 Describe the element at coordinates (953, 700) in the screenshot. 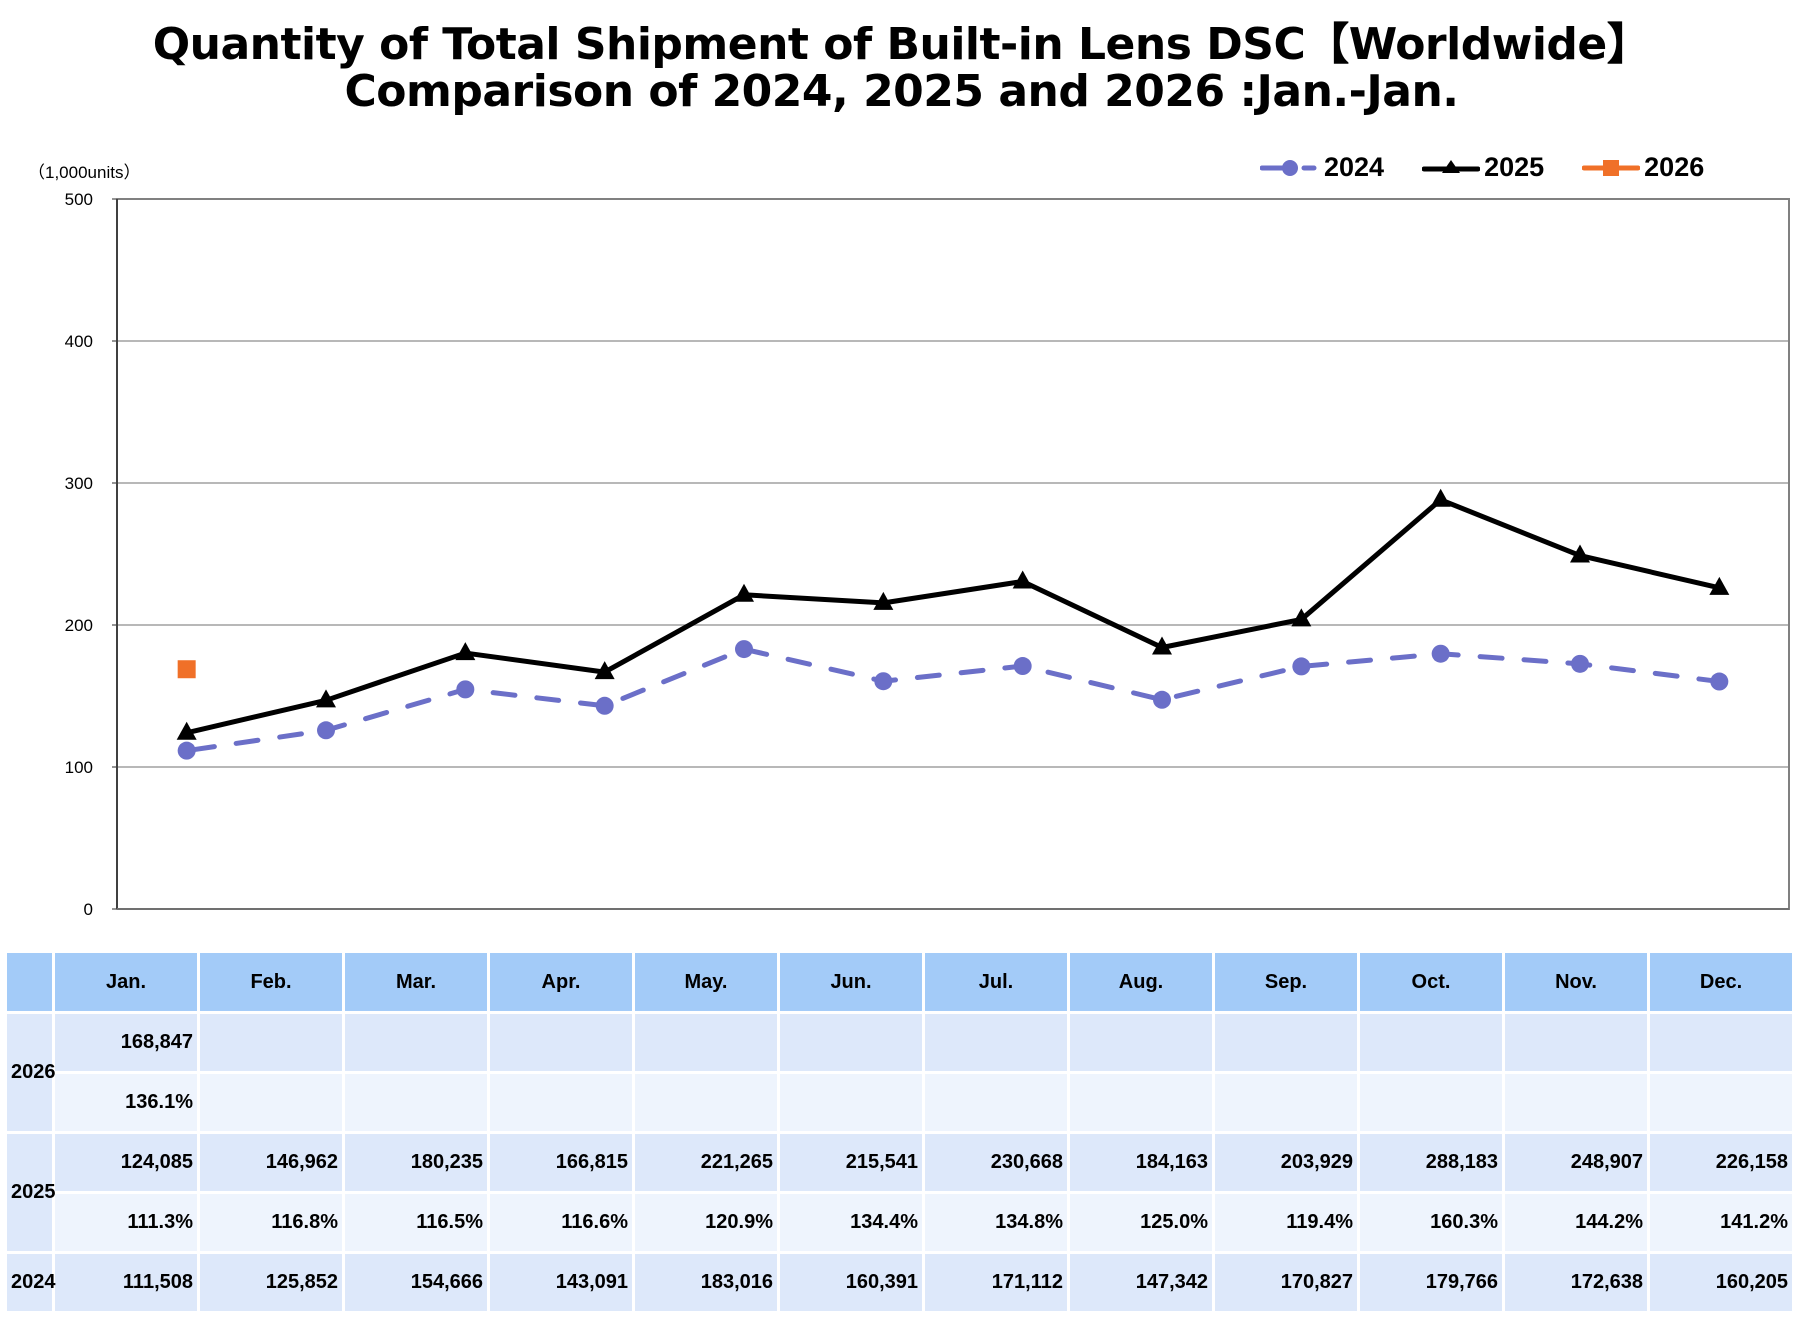

I see `series-line-2024` at that location.